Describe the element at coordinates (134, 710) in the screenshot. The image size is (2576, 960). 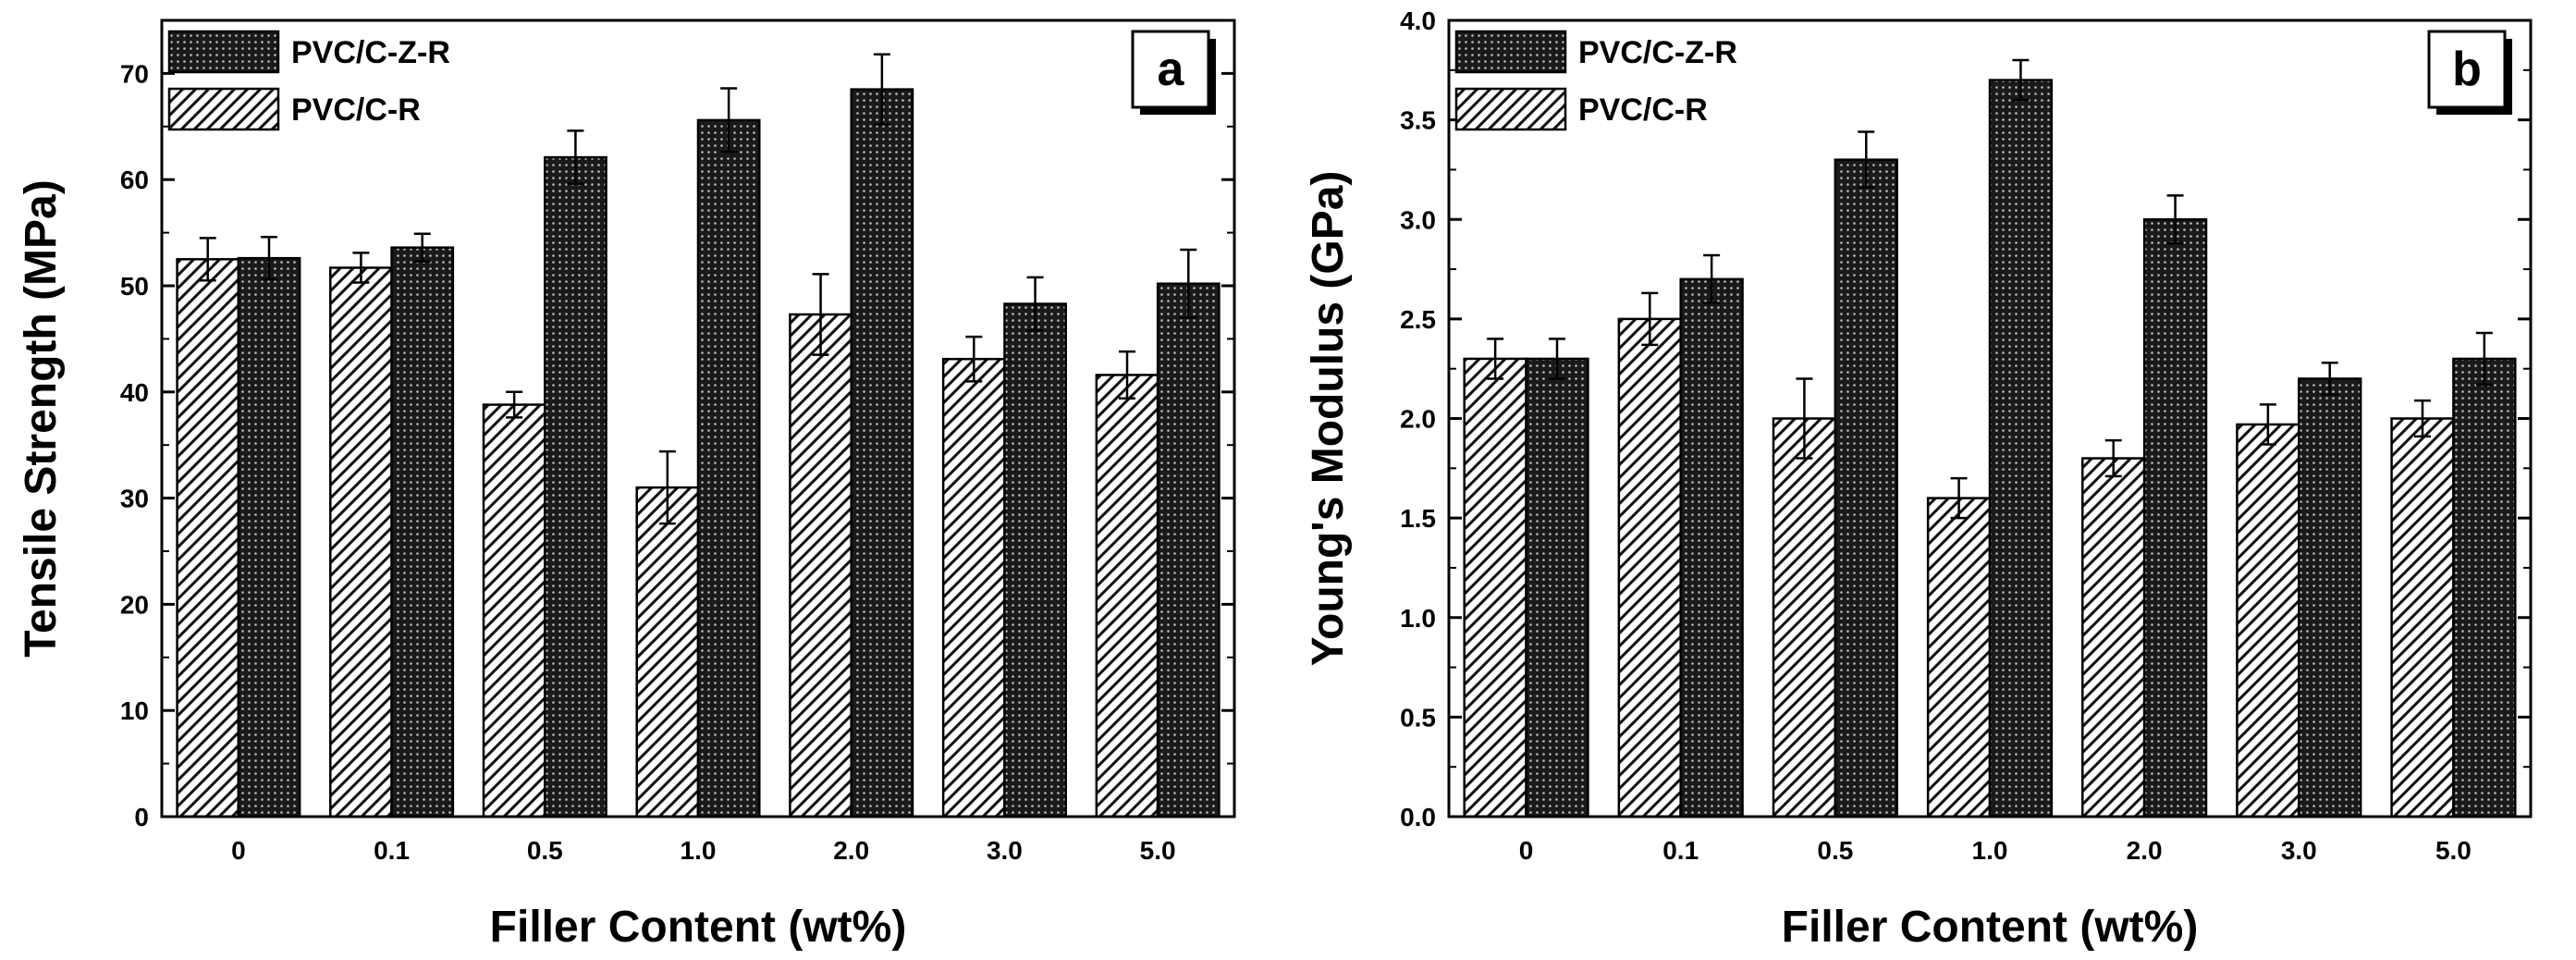
I see `y-tick-label: 10` at that location.